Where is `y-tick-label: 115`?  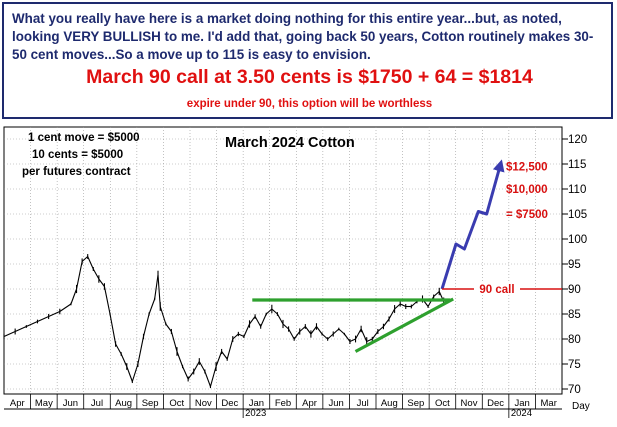 y-tick-label: 115 is located at coordinates (577, 165).